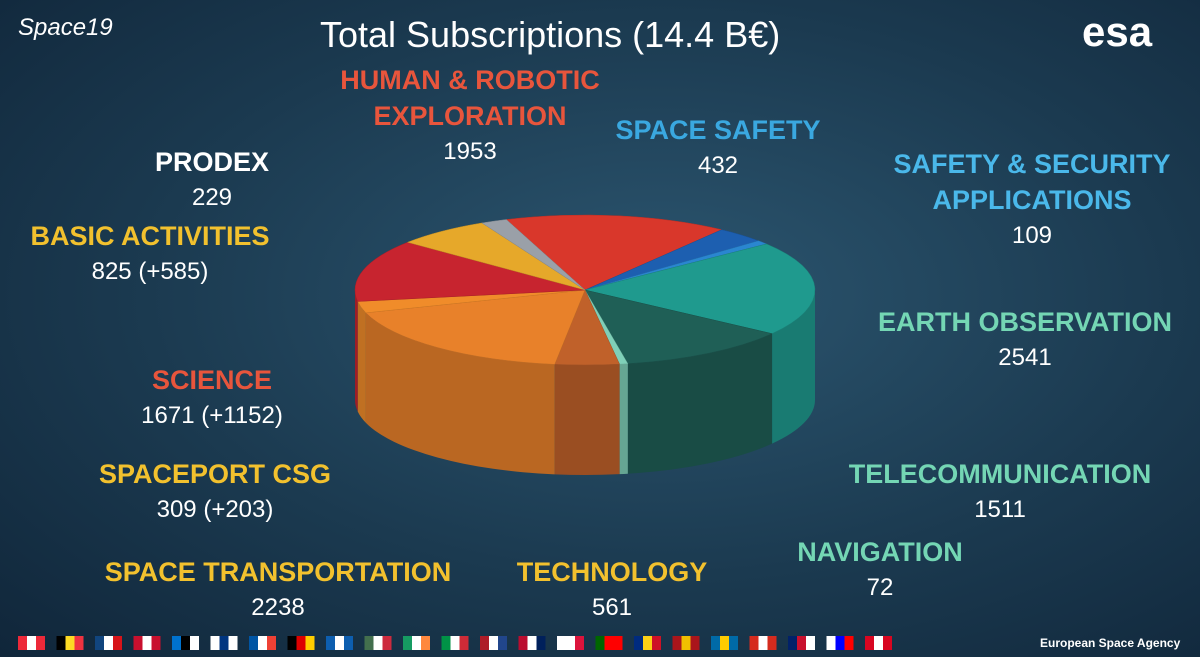 The height and width of the screenshot is (657, 1200). Describe the element at coordinates (612, 607) in the screenshot. I see `value-label: 561` at that location.